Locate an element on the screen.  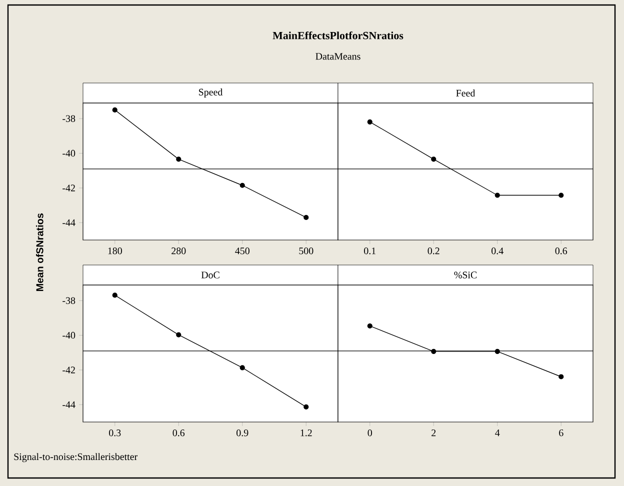
x-tick-label: 0.1 is located at coordinates (370, 251).